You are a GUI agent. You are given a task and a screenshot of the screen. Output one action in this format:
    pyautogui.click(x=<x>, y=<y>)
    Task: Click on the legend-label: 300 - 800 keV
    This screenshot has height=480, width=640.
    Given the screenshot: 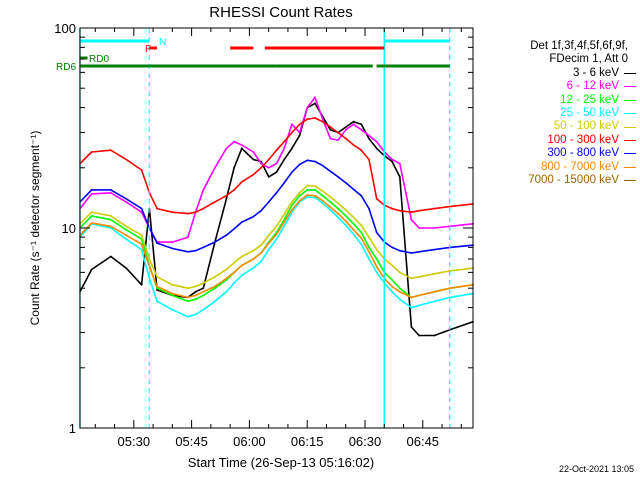 What is the action you would take?
    pyautogui.click(x=583, y=153)
    